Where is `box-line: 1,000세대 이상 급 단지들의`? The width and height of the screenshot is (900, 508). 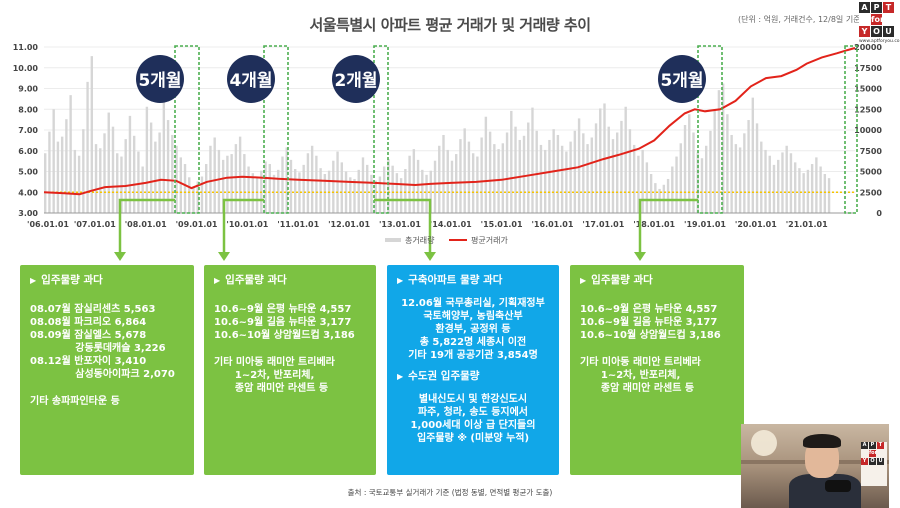
box-line: 1,000세대 이상 급 단지들의 is located at coordinates (473, 425).